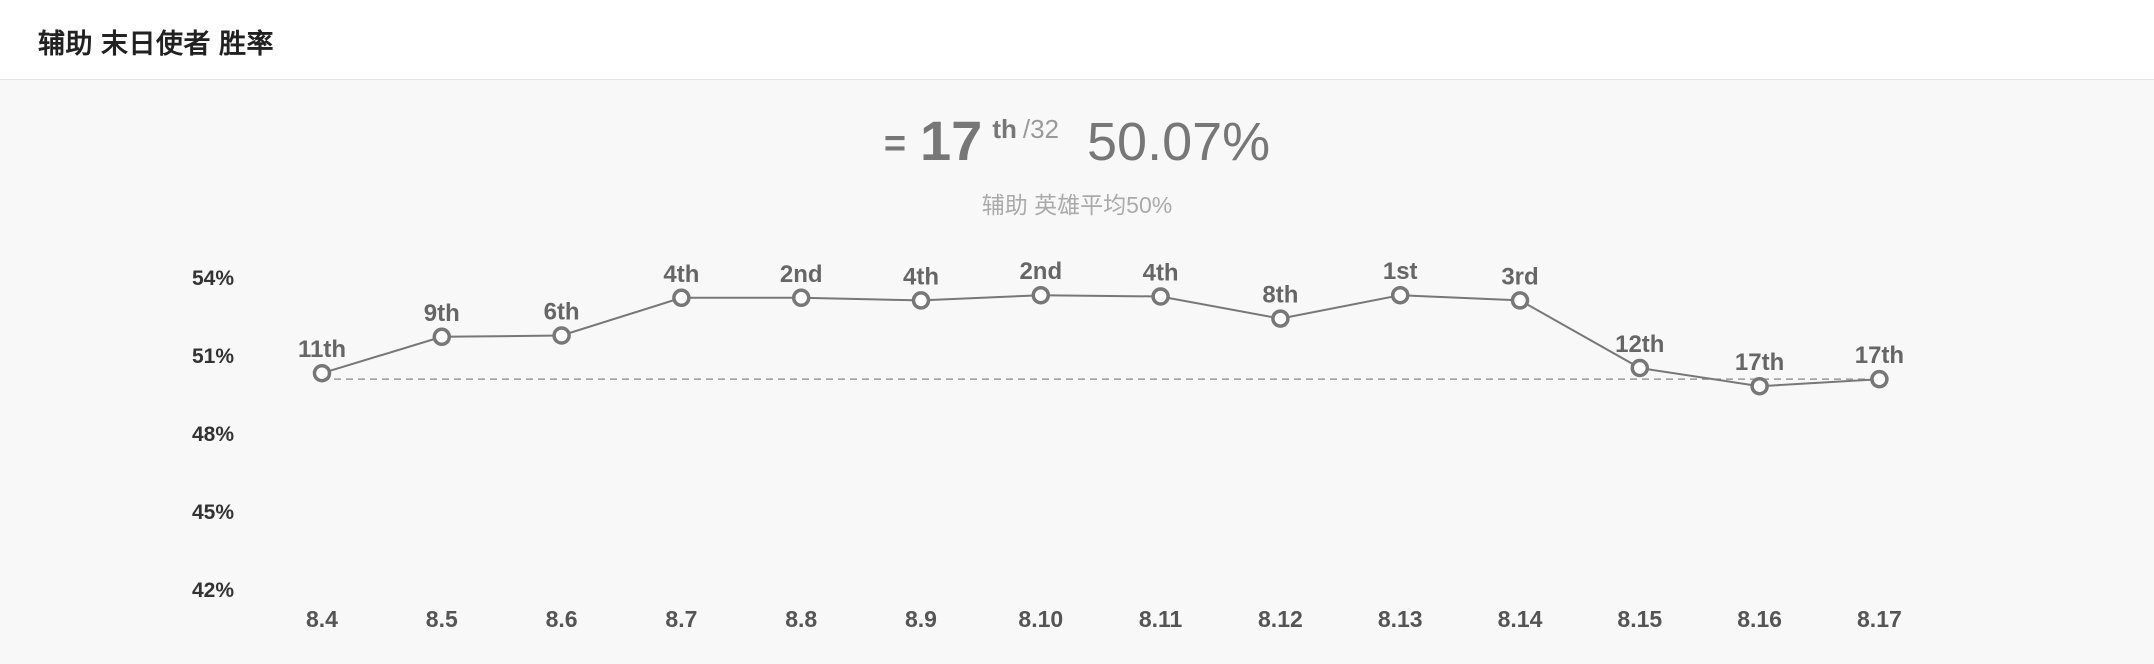  What do you see at coordinates (562, 619) in the screenshot?
I see `x-tick-label: 8.6` at bounding box center [562, 619].